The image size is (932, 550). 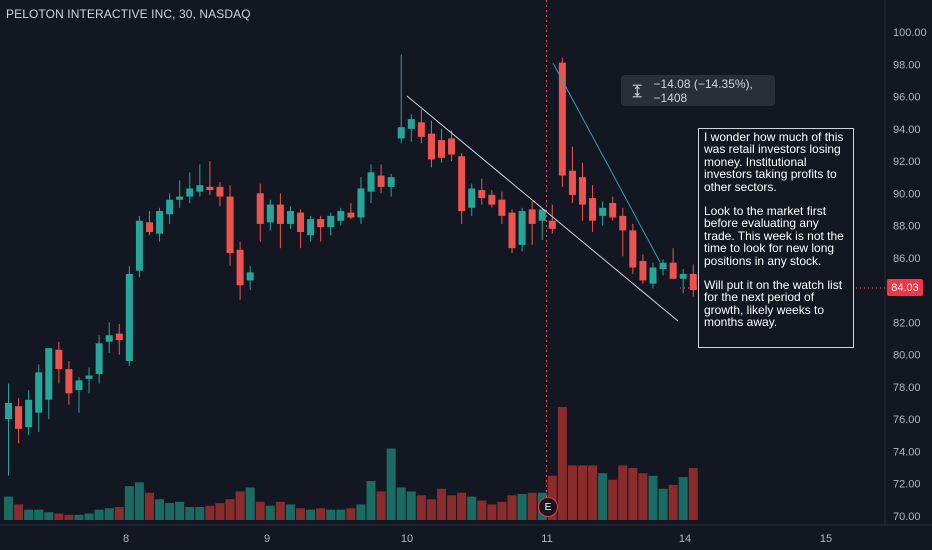 I want to click on last-price-label: 84.03, so click(x=905, y=287).